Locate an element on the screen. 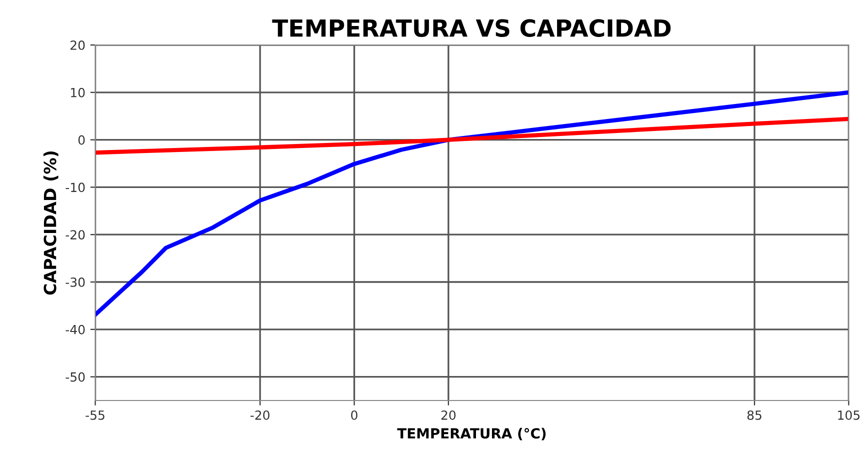 Image resolution: width=866 pixels, height=450 pixels. x-tick-label: 105 is located at coordinates (849, 415).